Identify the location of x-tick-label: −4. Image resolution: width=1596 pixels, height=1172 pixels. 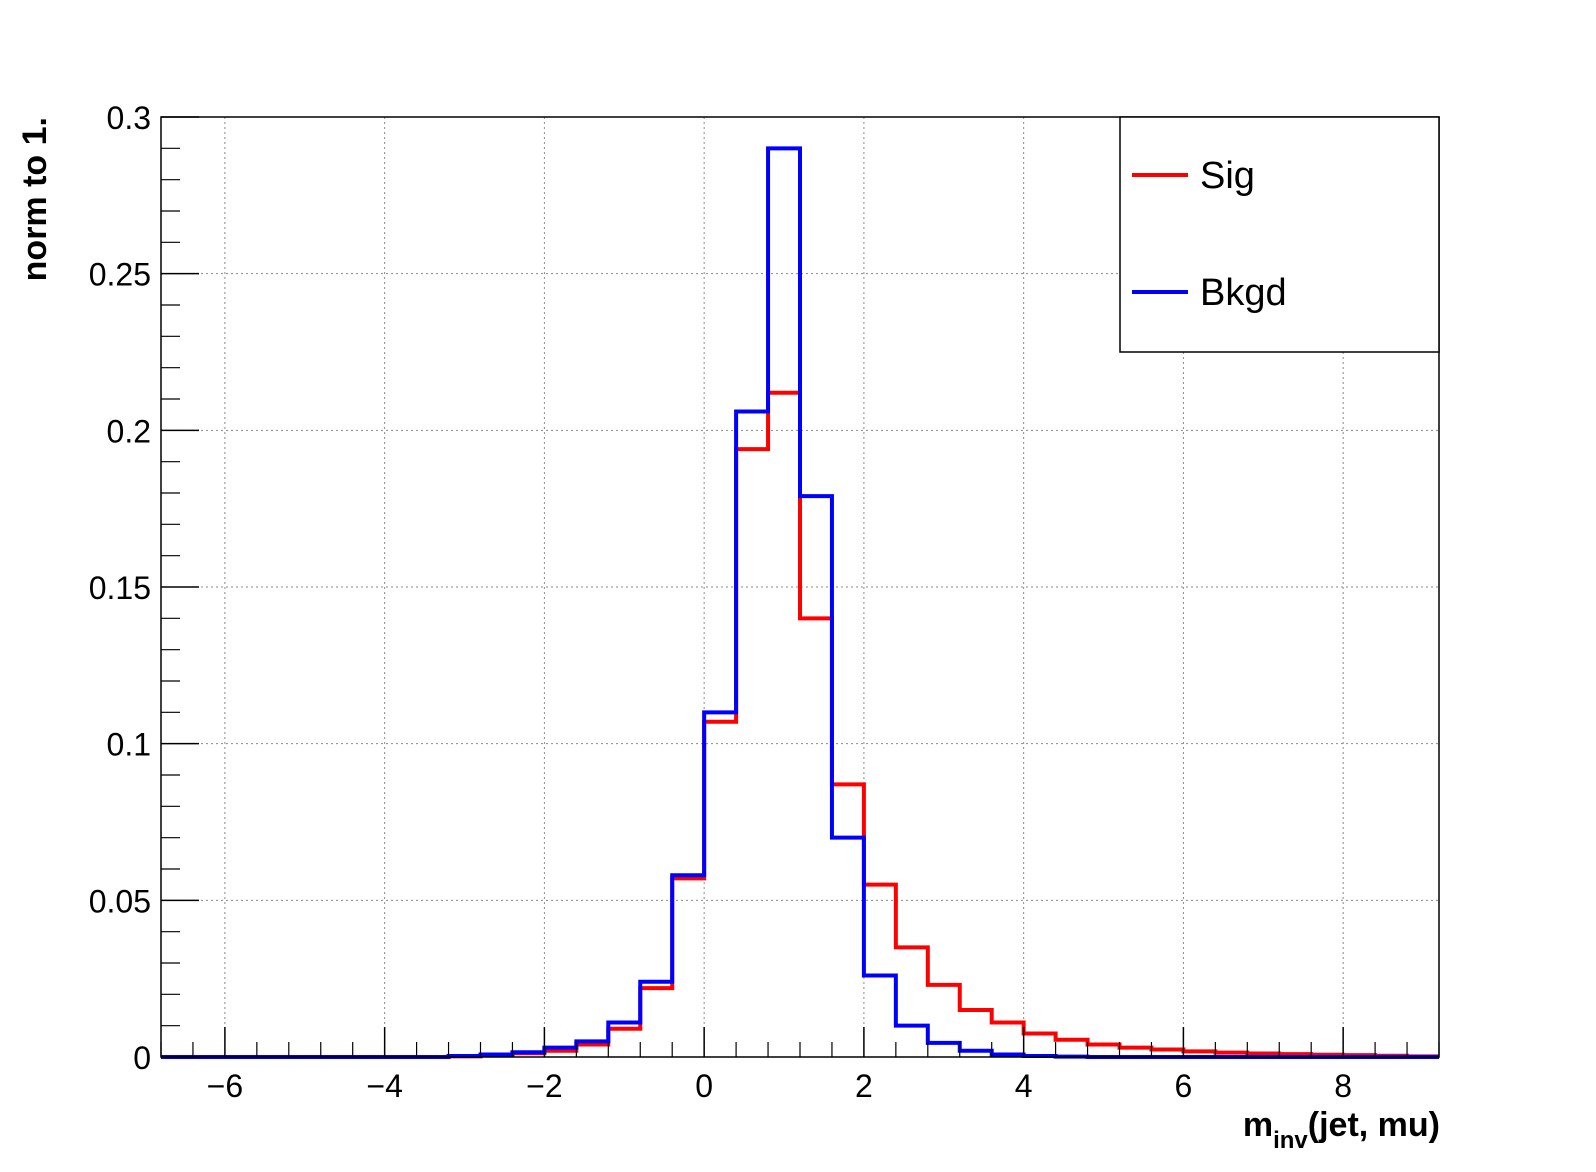
(384, 1086).